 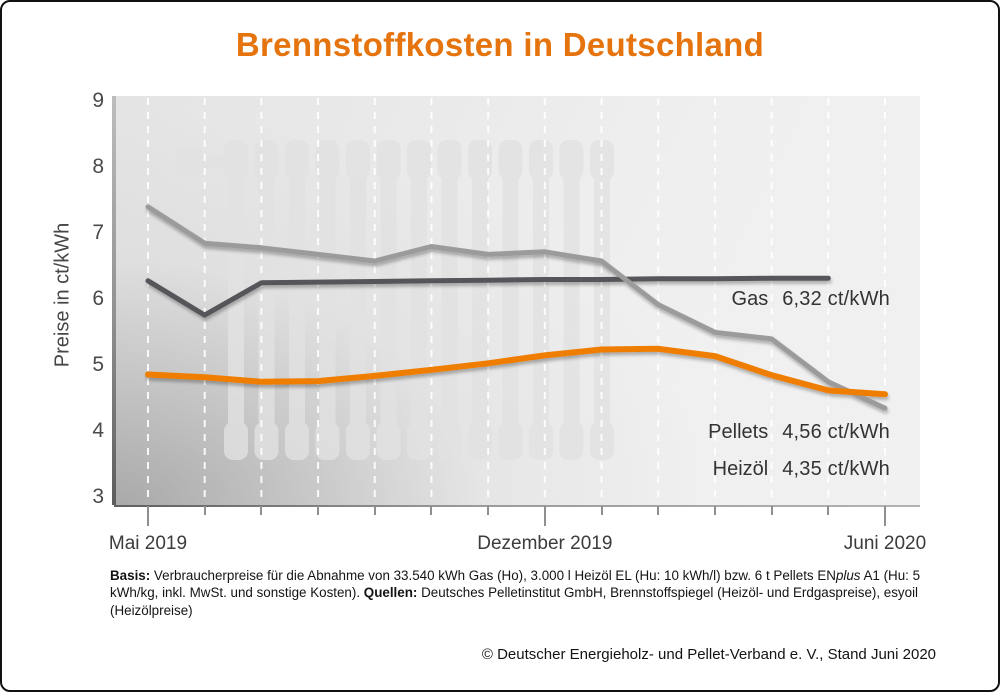 I want to click on line-gas, so click(x=488, y=296).